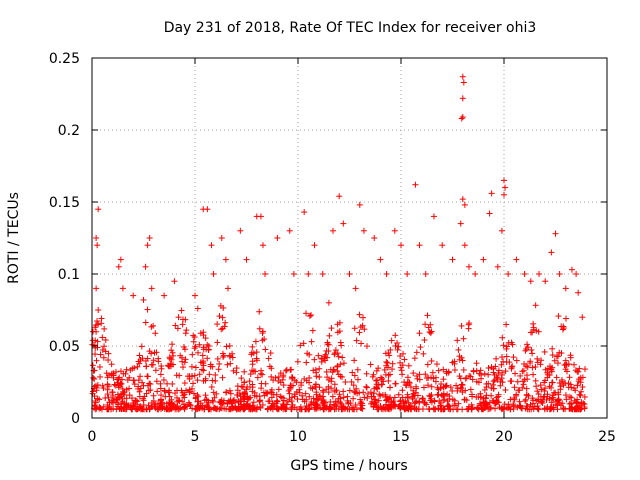  What do you see at coordinates (92, 437) in the screenshot?
I see `x-tick-label: 0` at bounding box center [92, 437].